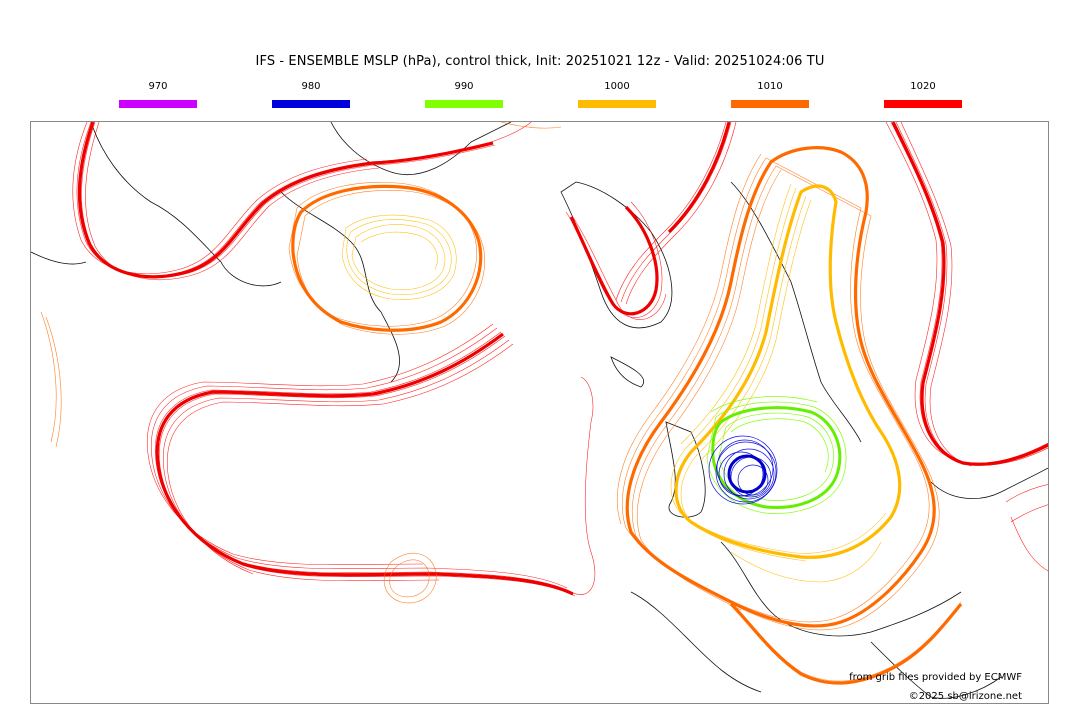 The image size is (1080, 718). What do you see at coordinates (923, 94) in the screenshot?
I see `legend-item-1020: 1020` at bounding box center [923, 94].